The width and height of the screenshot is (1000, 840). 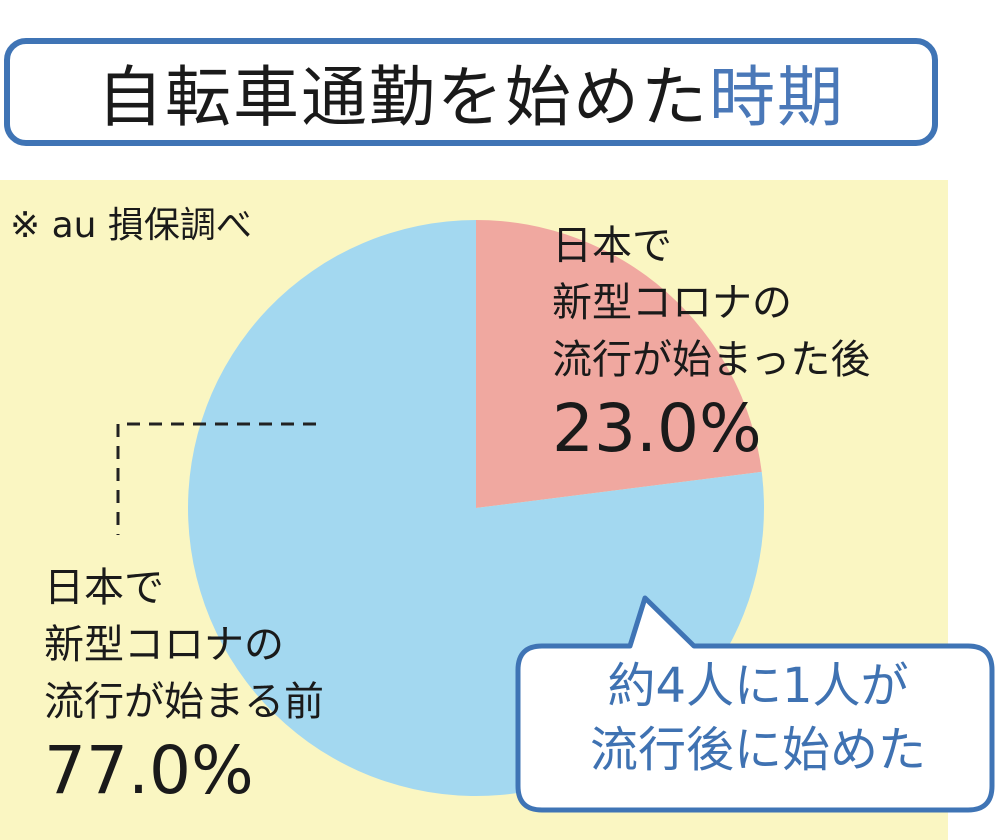 I want to click on title-main: 自転車通勤を始めた, so click(x=403, y=97).